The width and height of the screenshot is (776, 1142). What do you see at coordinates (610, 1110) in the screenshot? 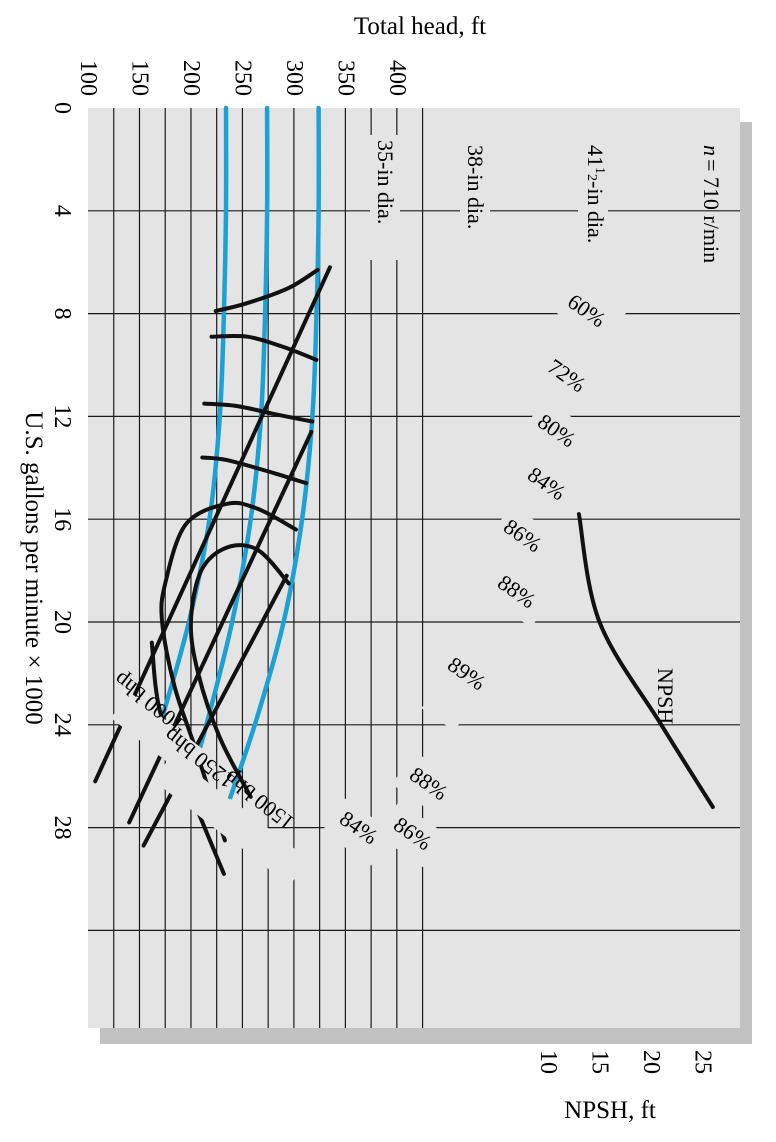
I see `npsh-axis-title: NPSH, ft` at bounding box center [610, 1110].